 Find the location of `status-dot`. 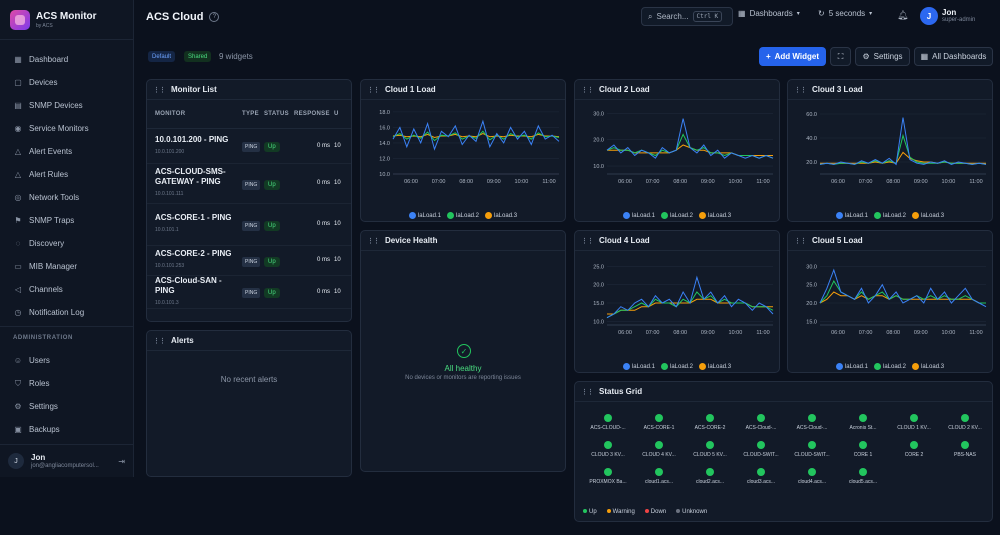

status-dot is located at coordinates (761, 472).